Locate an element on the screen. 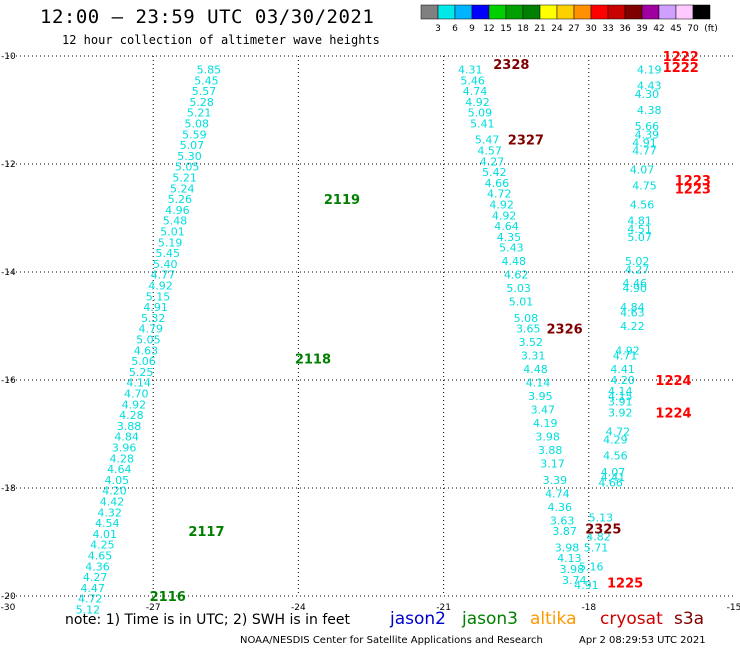 The width and height of the screenshot is (740, 650). wave-height-value: 4.07 is located at coordinates (613, 472).